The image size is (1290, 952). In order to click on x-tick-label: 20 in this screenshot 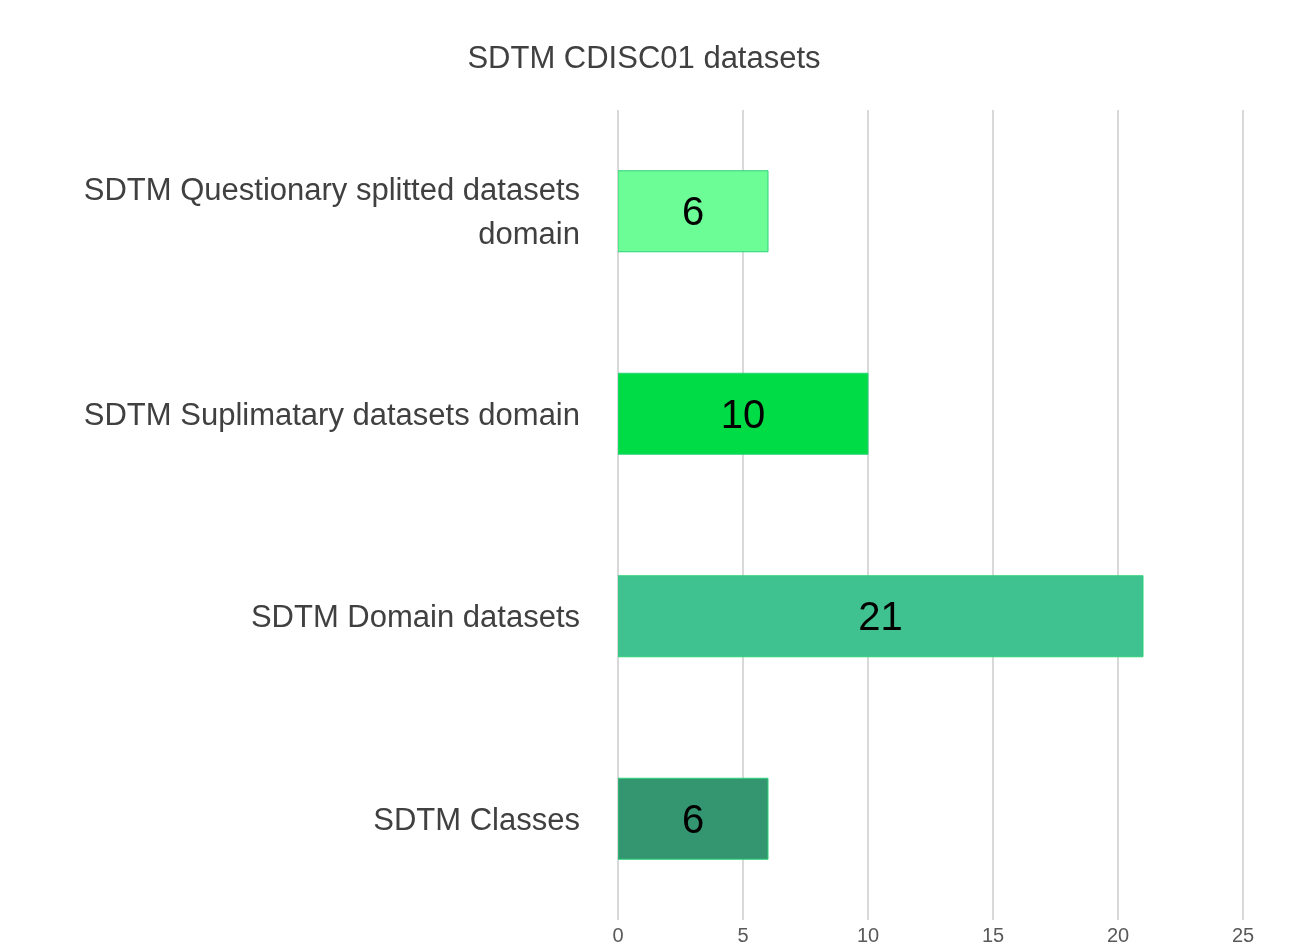, I will do `click(1118, 935)`.